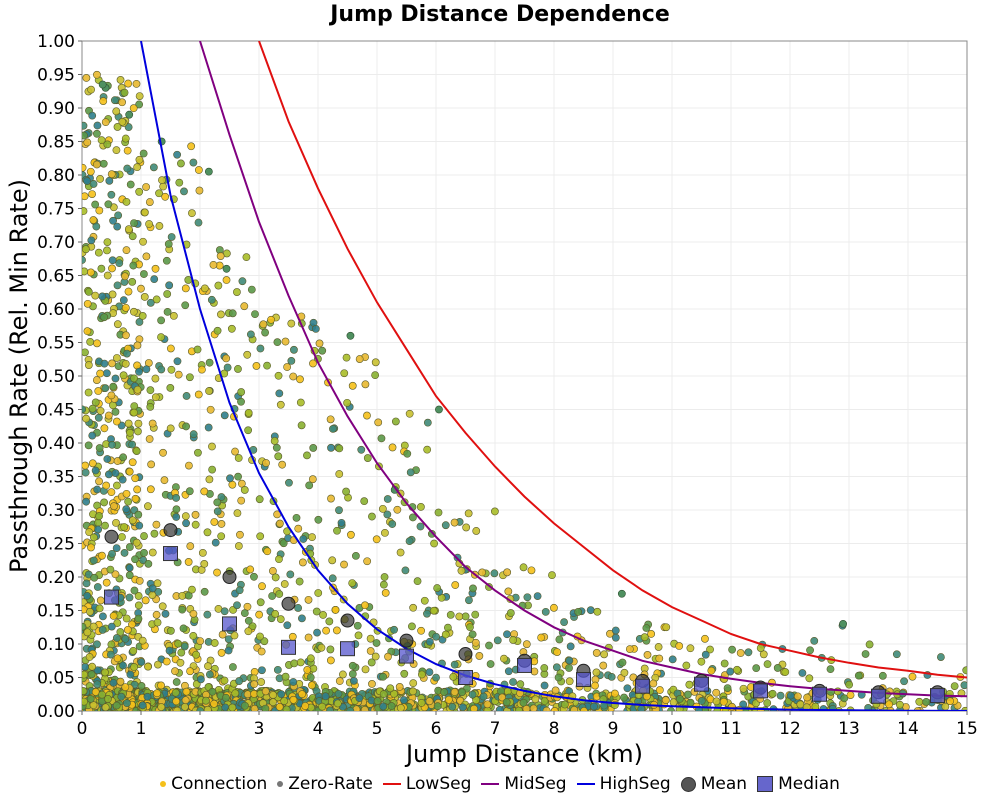  What do you see at coordinates (713, 784) in the screenshot?
I see `legend-item-mean: Mean` at bounding box center [713, 784].